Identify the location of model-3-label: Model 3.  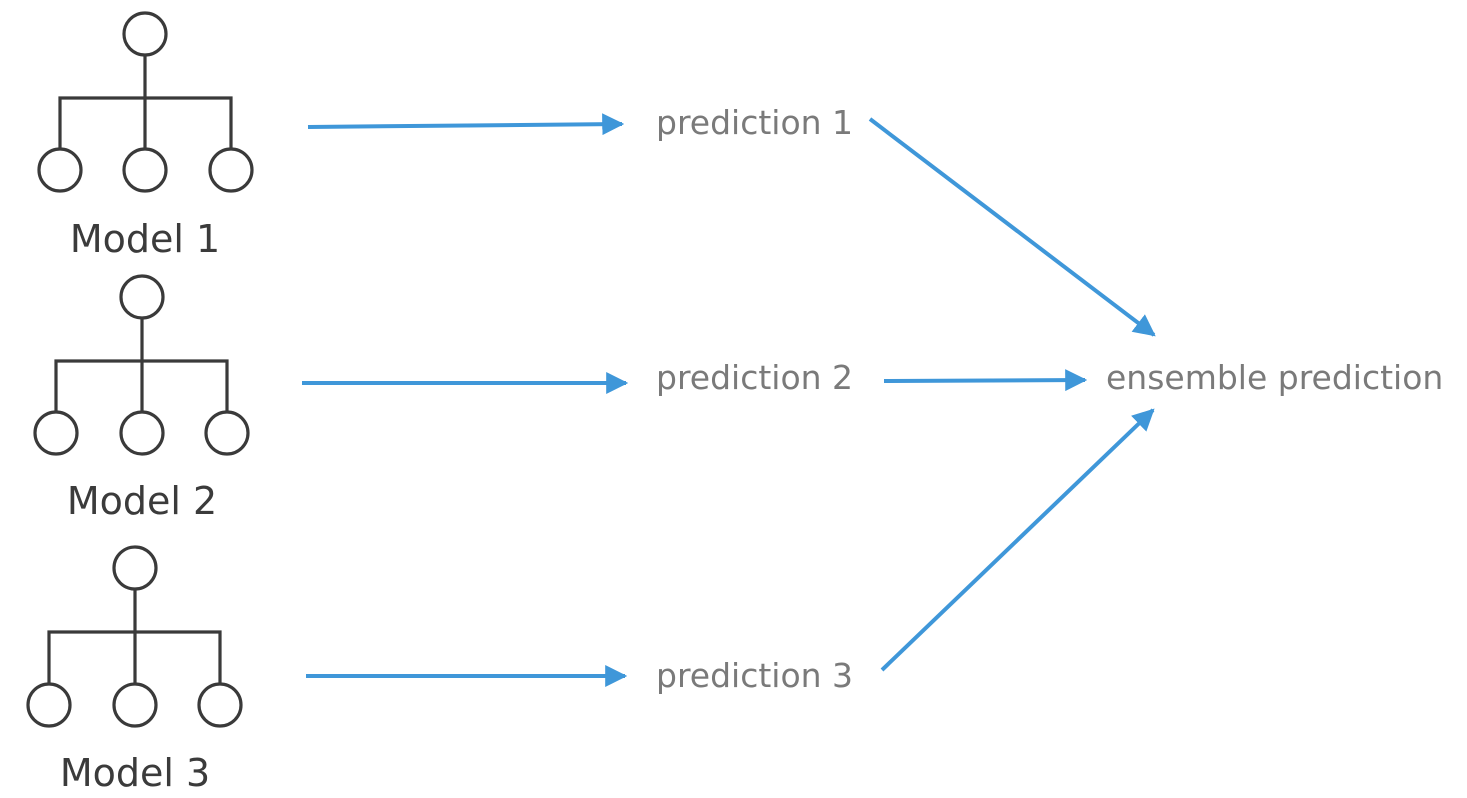
(135, 773).